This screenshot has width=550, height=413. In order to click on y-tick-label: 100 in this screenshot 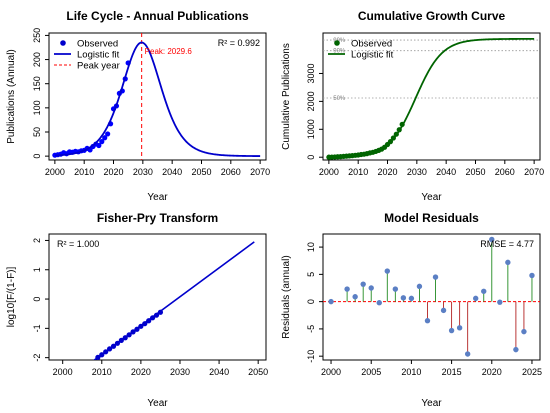, I will do `click(37, 107)`.